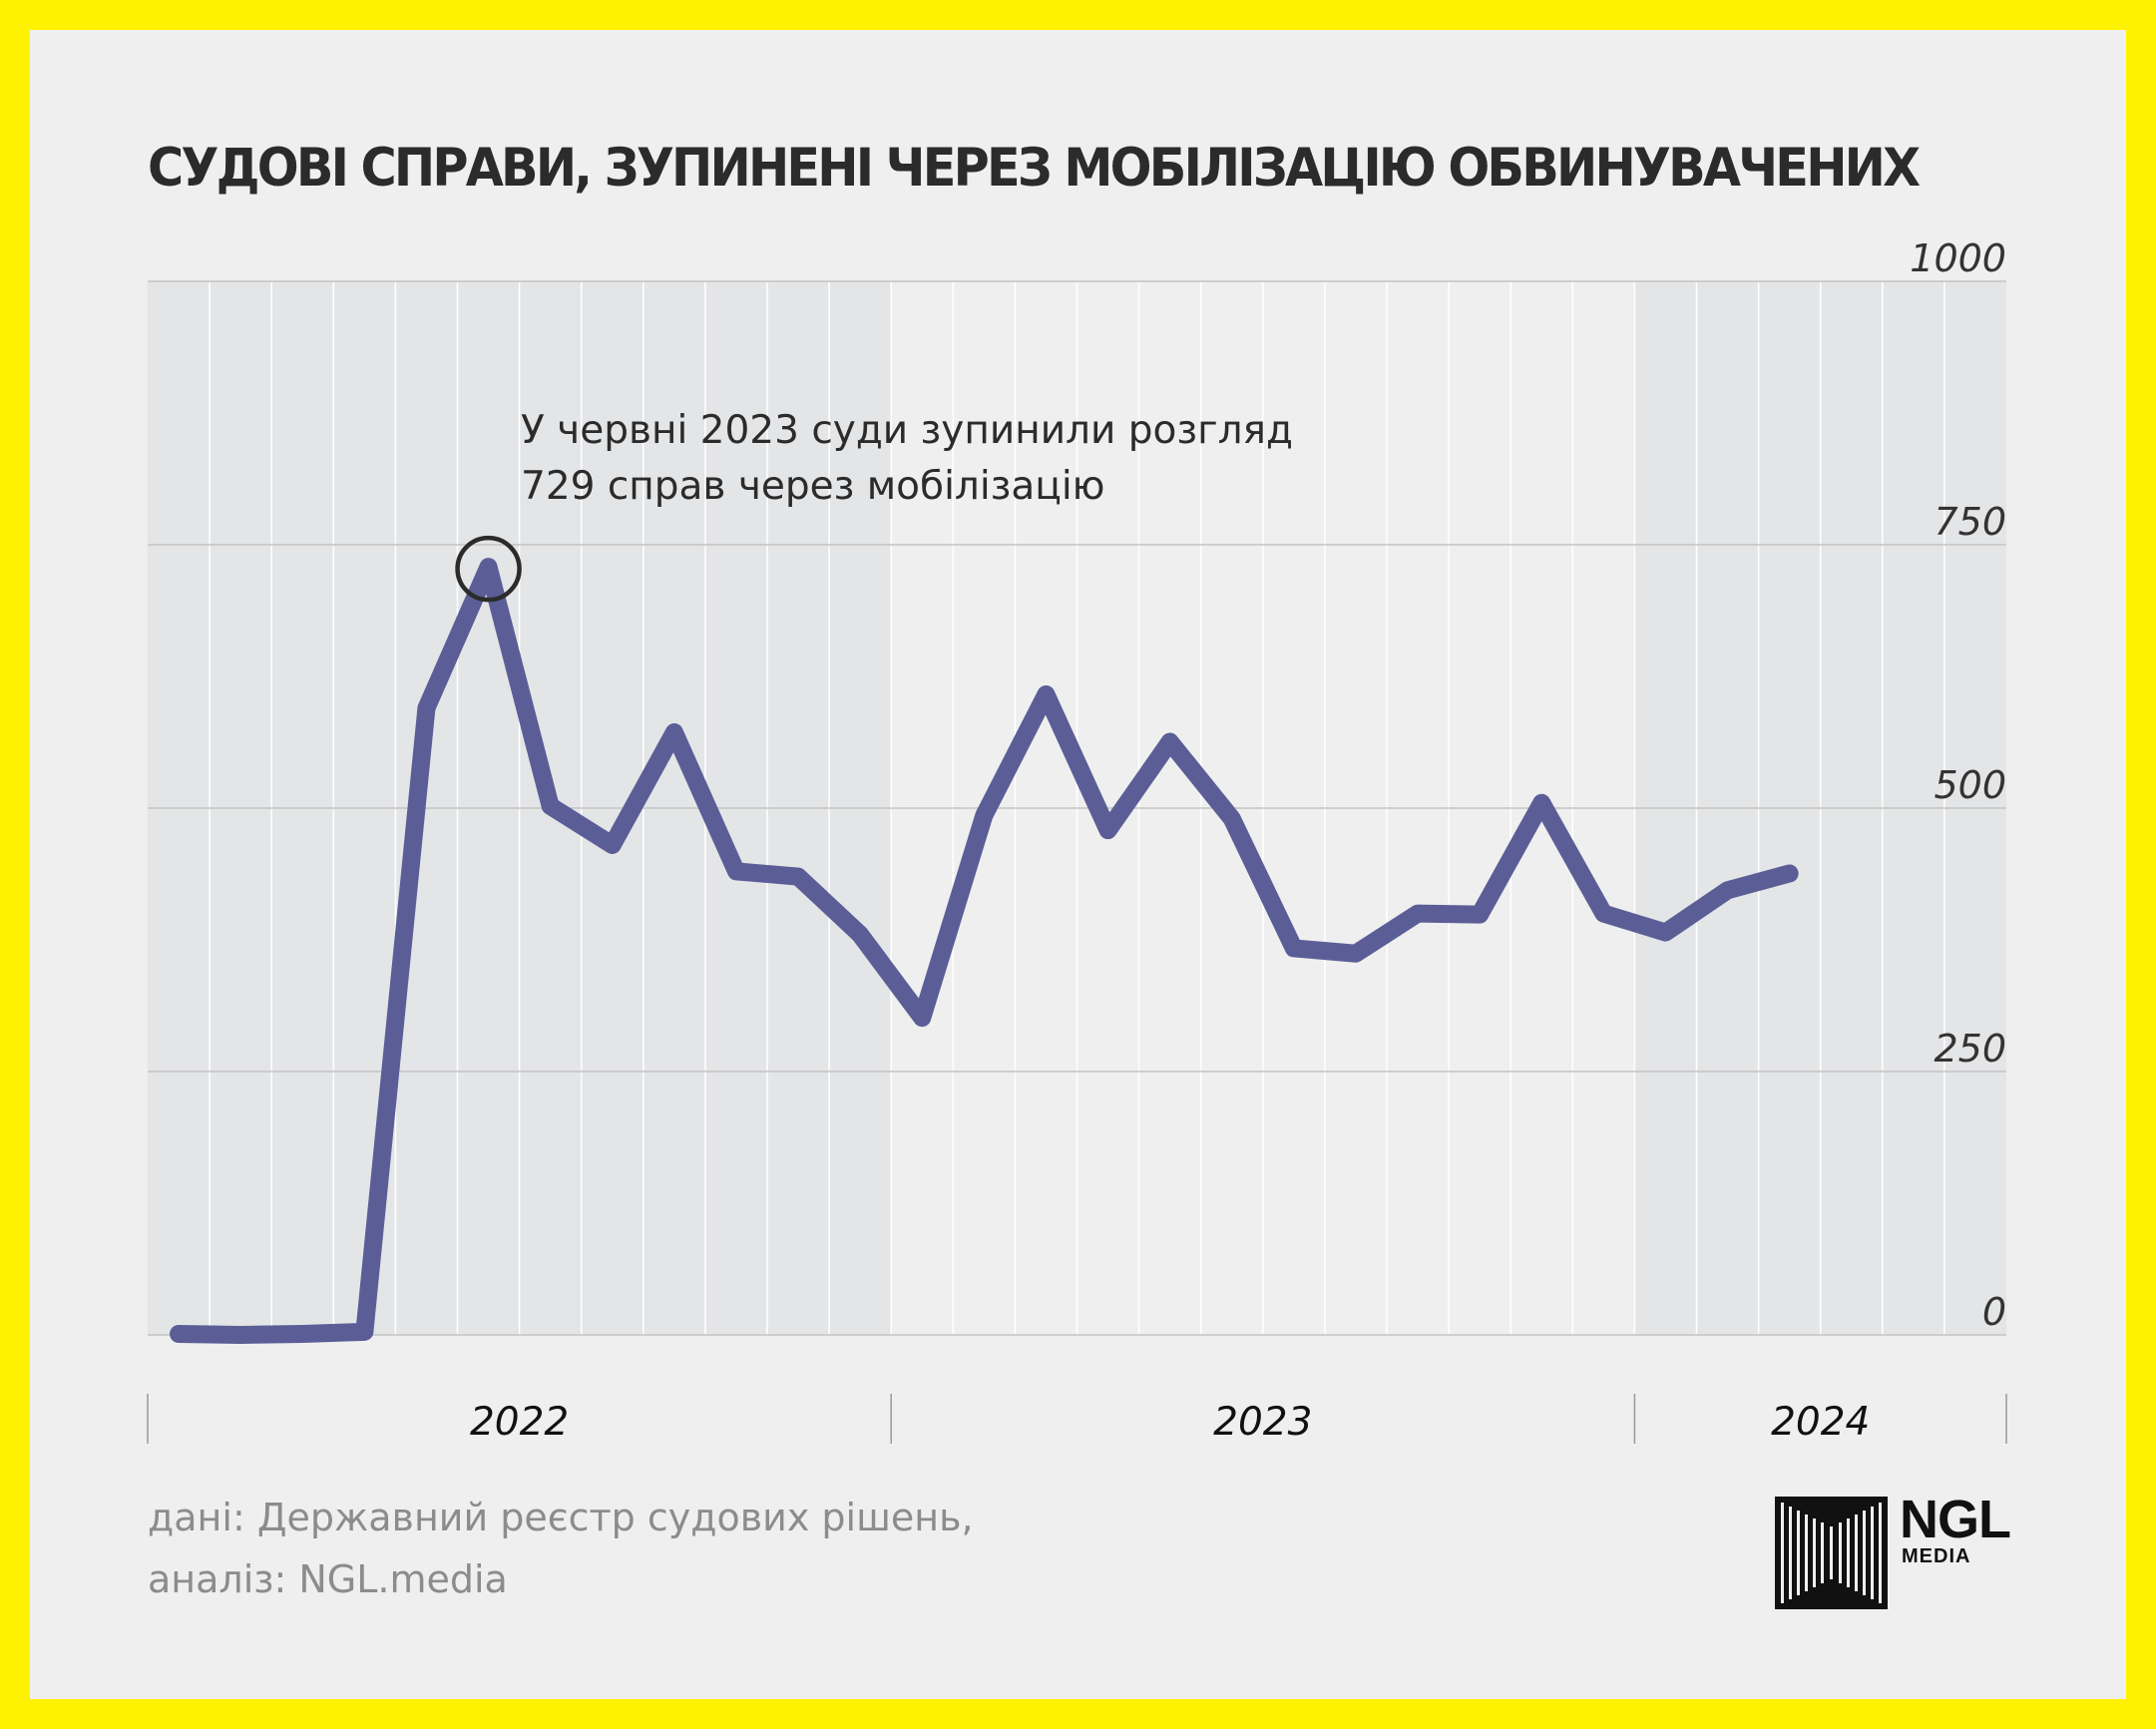 Image resolution: width=2156 pixels, height=1729 pixels. Describe the element at coordinates (561, 1517) in the screenshot. I see `source-line-1: дані: Державний реєстр судових рішень,` at that location.